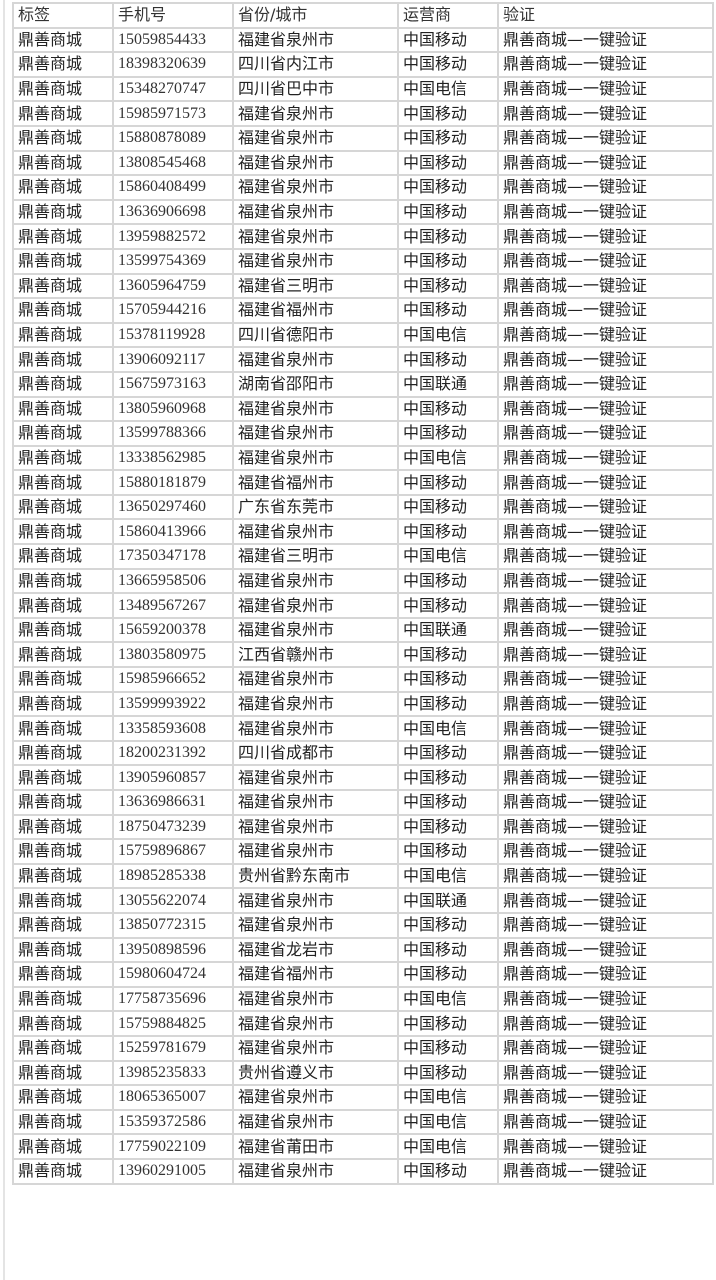 This screenshot has height=1280, width=716. I want to click on table-row: 鼎善商城 13599754369 福建省泉州市 中国移动 鼎善商城—一键验证, so click(363, 261).